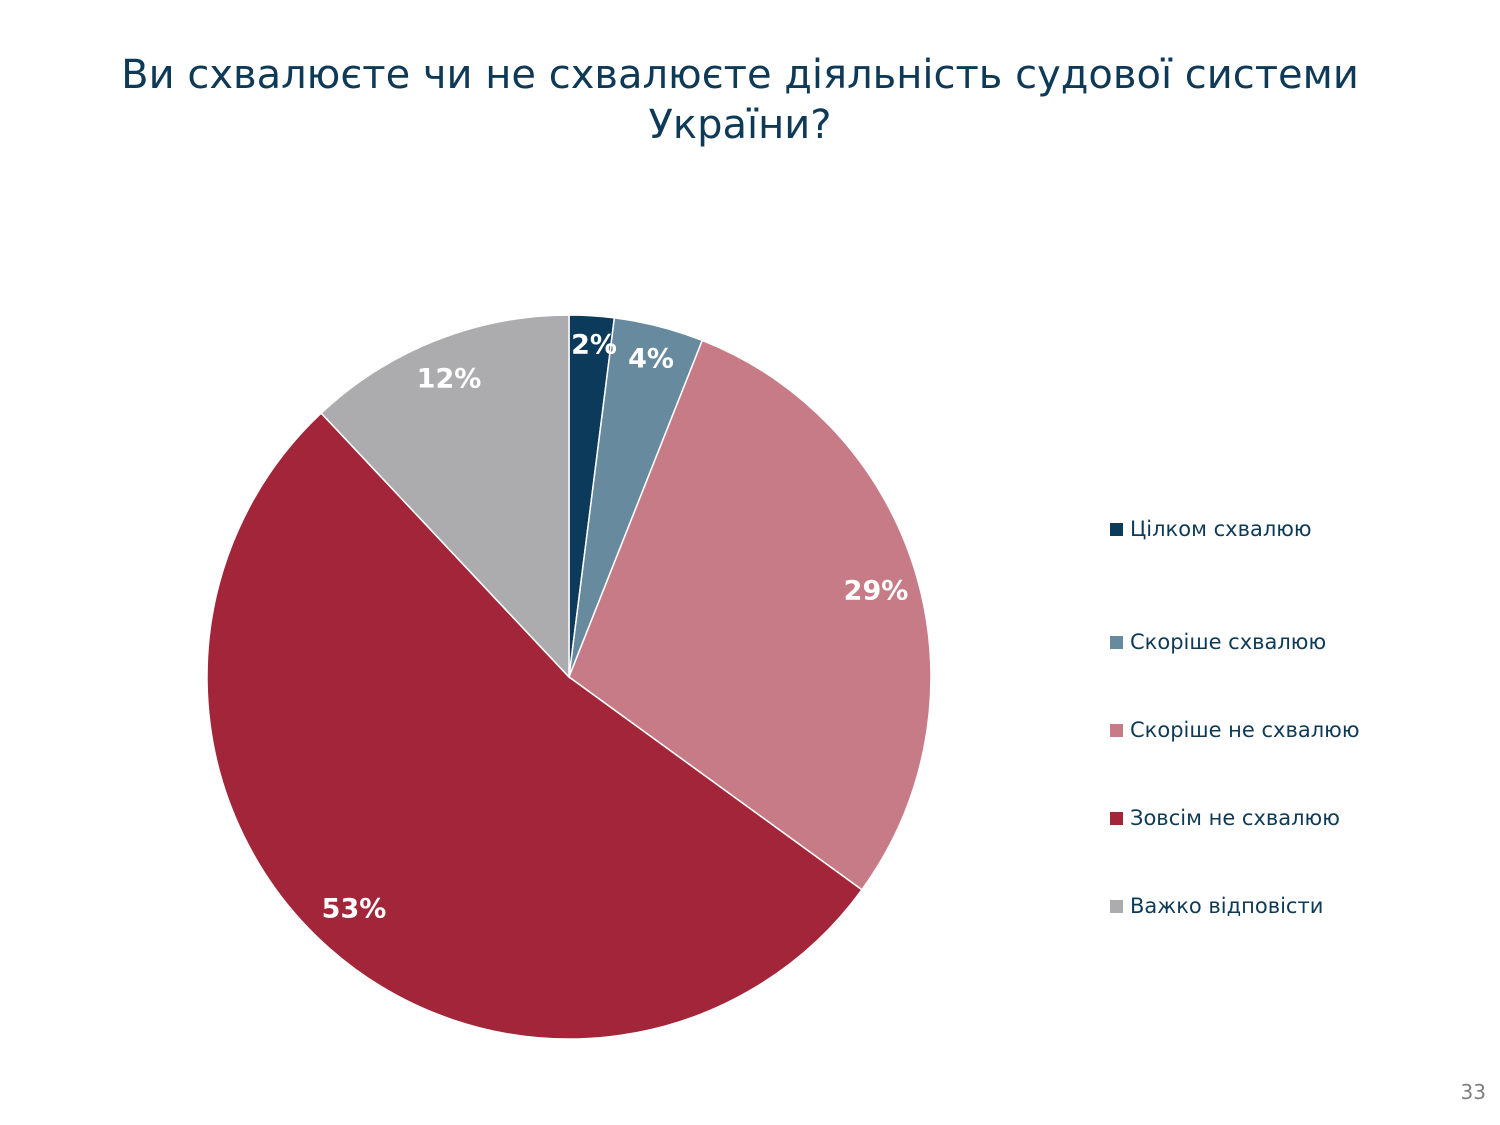 This screenshot has height=1125, width=1500. I want to click on legend-label: Важко відповісти, so click(1227, 906).